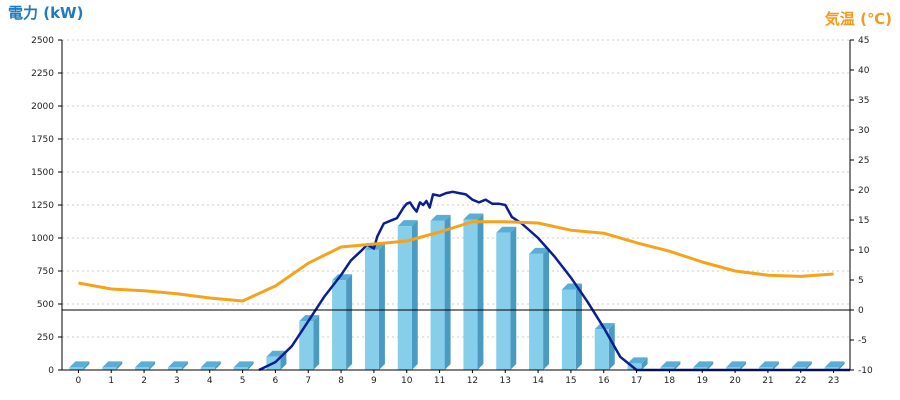  Describe the element at coordinates (864, 191) in the screenshot. I see `right-tick-label: 20` at that location.